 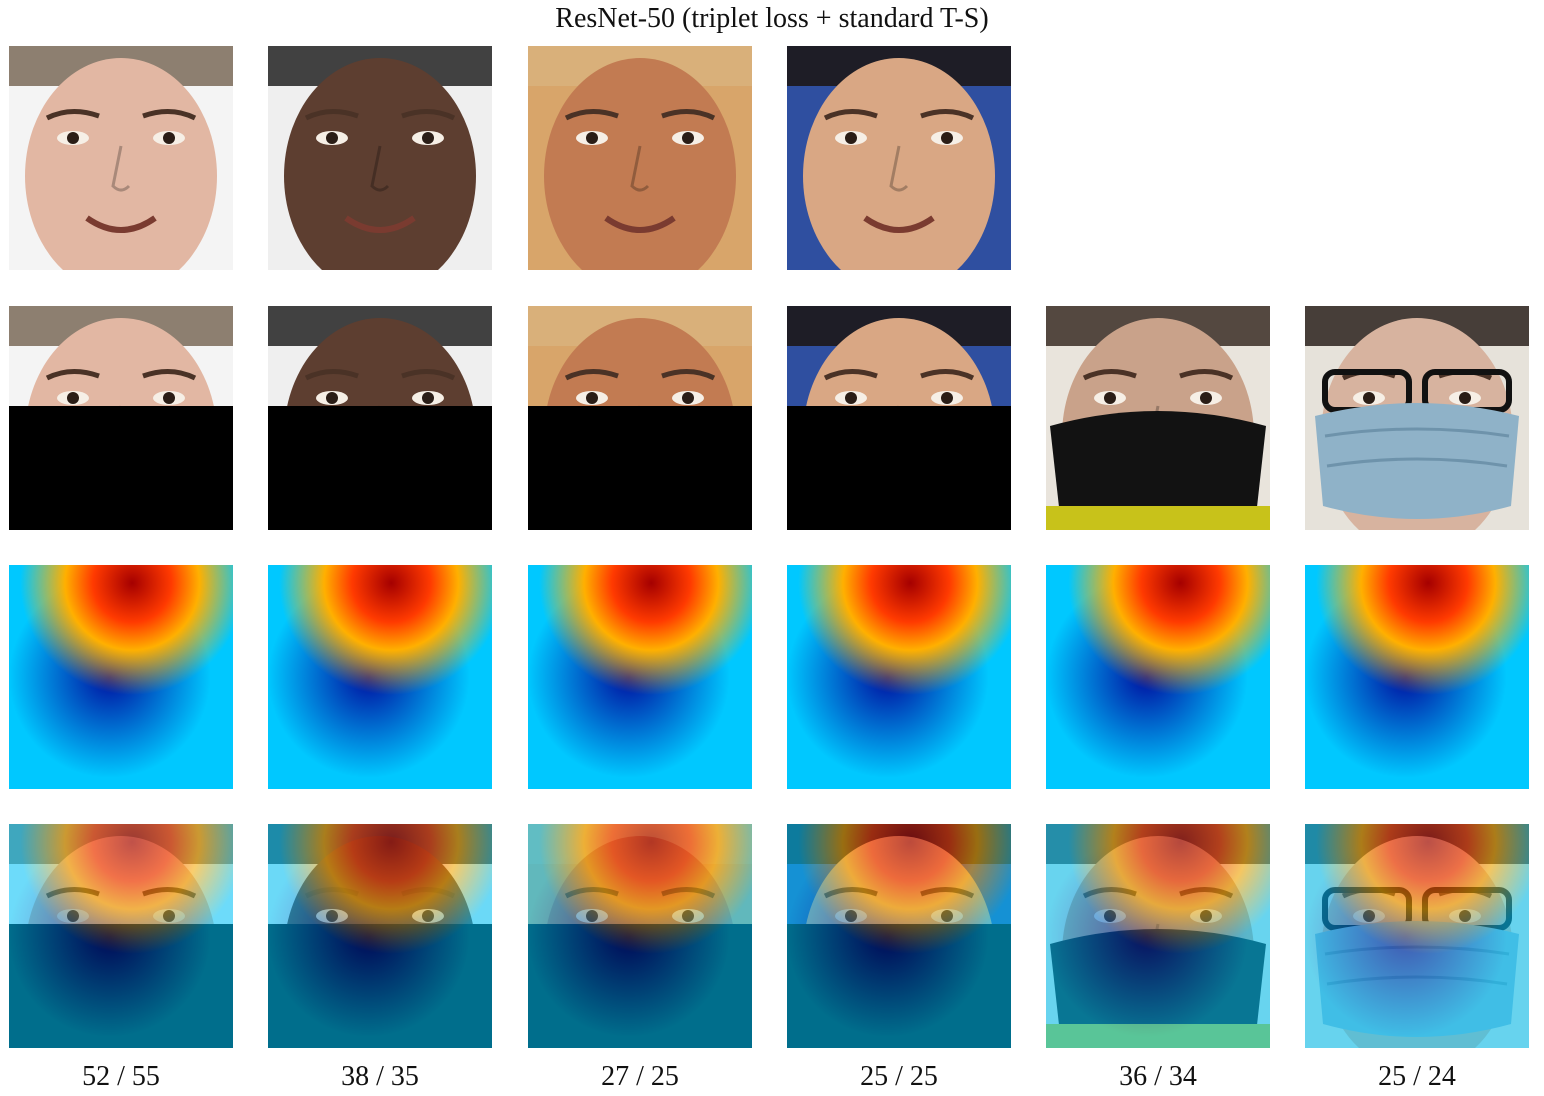 What do you see at coordinates (640, 1076) in the screenshot?
I see `score-label: 27 / 25` at bounding box center [640, 1076].